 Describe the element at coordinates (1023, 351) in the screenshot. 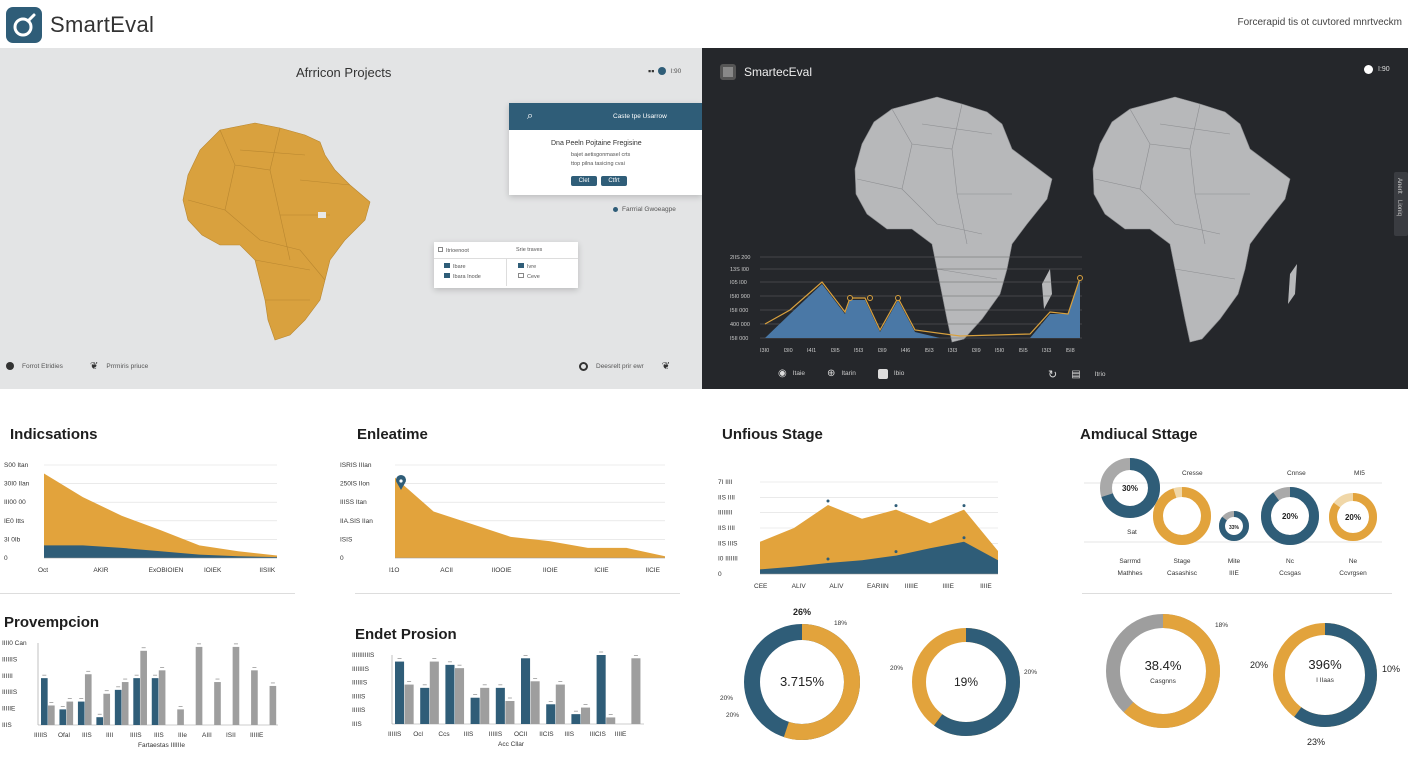

I see `dark-x-tick-label: I5I5` at that location.